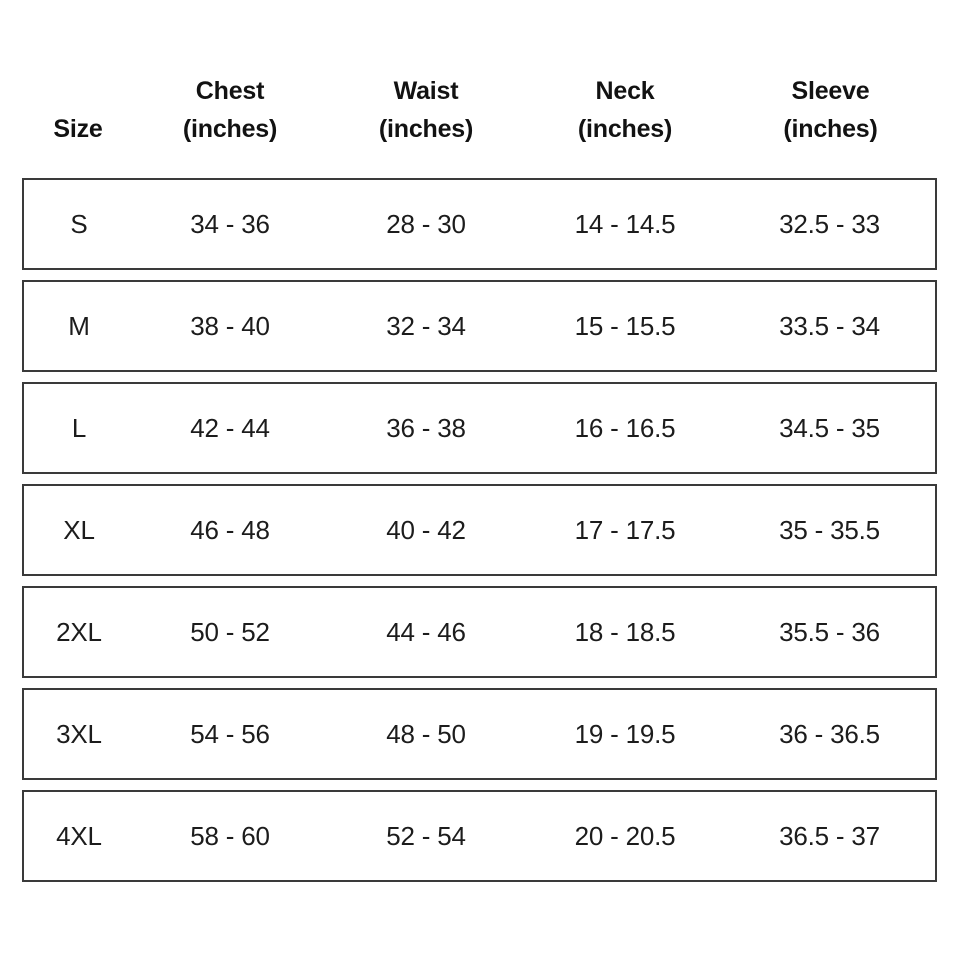 The height and width of the screenshot is (960, 960). Describe the element at coordinates (230, 428) in the screenshot. I see `cell-chest: 42 - 44` at that location.